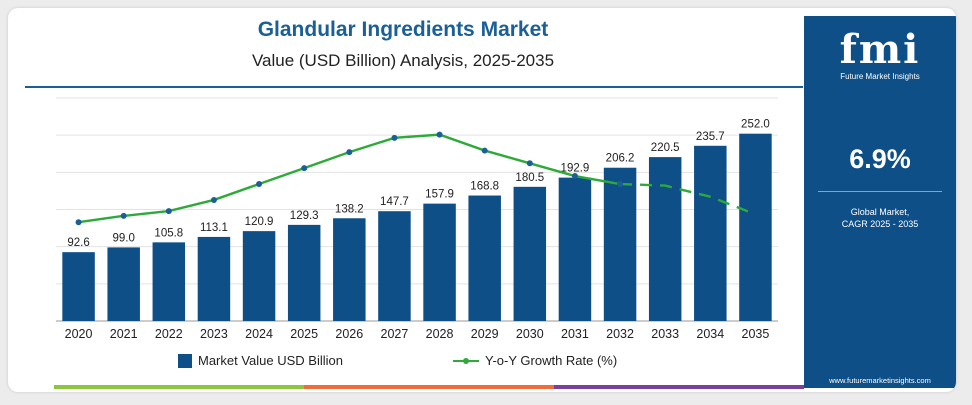  Describe the element at coordinates (465, 361) in the screenshot. I see `legend-swatch-line` at that location.